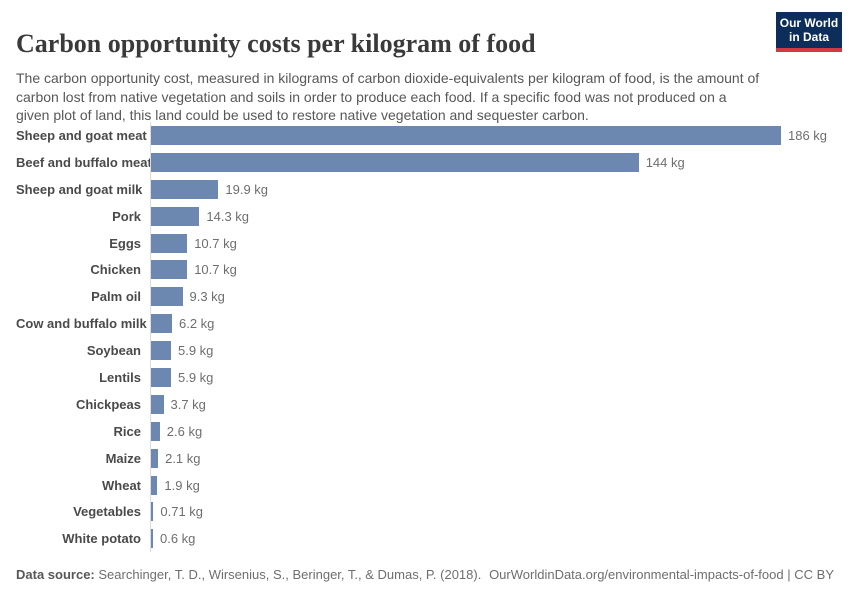 The height and width of the screenshot is (600, 850). I want to click on chart-row: Rice 2.6 kg, so click(425, 431).